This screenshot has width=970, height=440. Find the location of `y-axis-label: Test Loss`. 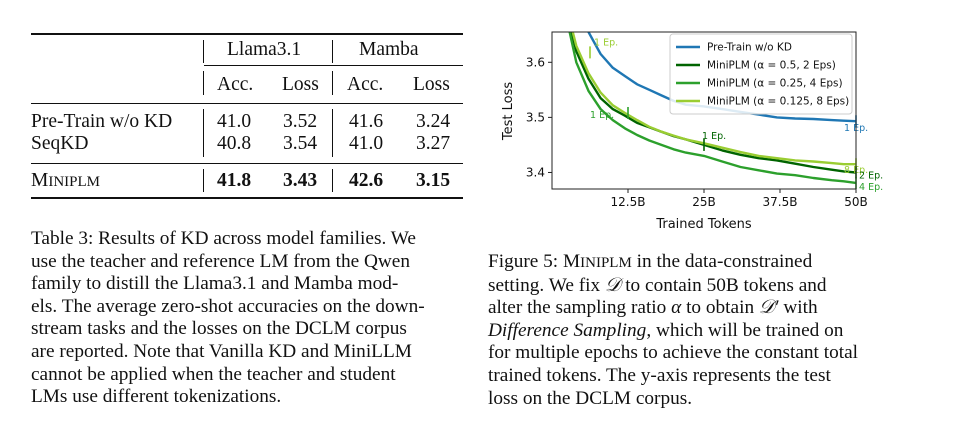

y-axis-label: Test Loss is located at coordinates (508, 111).